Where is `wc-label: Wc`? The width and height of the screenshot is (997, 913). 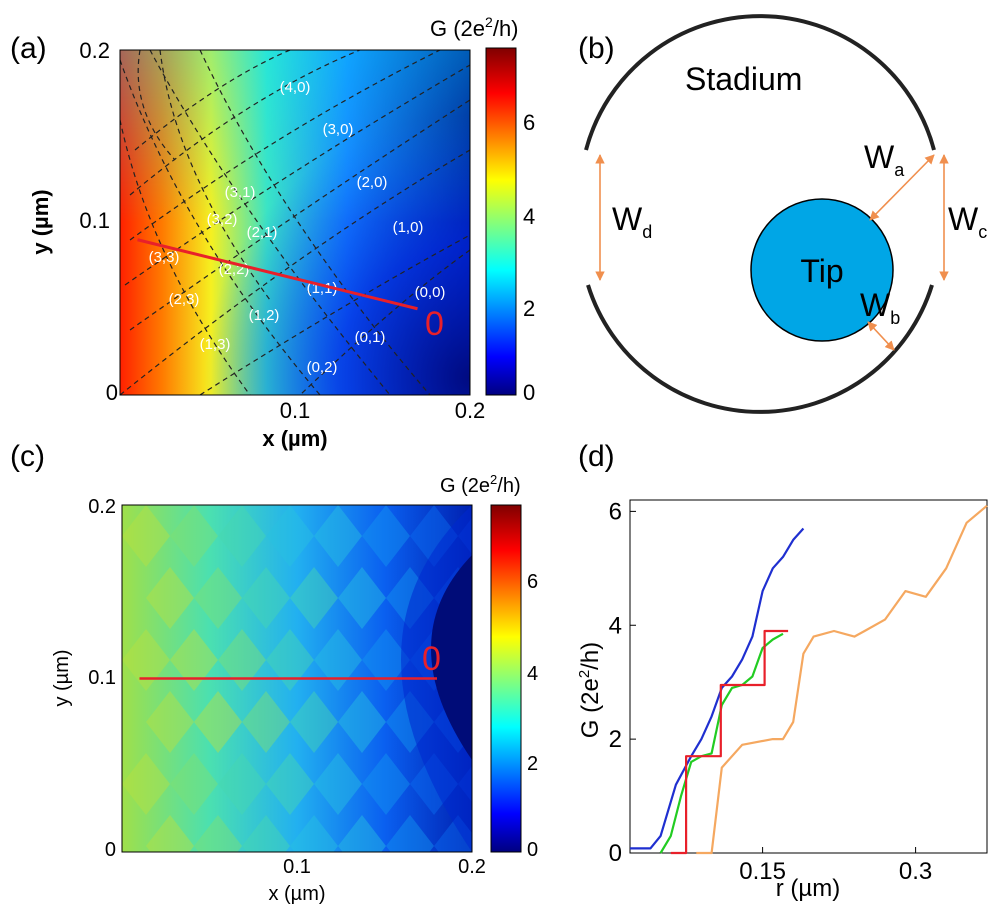 wc-label: Wc is located at coordinates (967, 221).